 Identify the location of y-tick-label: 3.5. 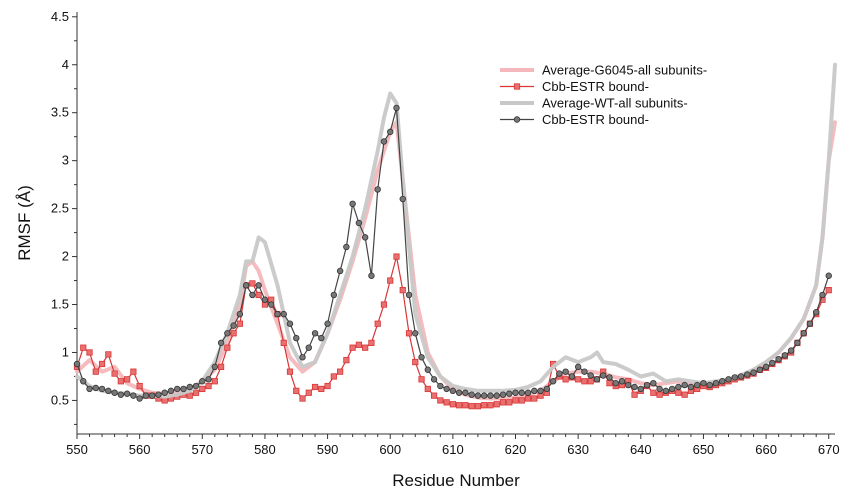
(60, 112).